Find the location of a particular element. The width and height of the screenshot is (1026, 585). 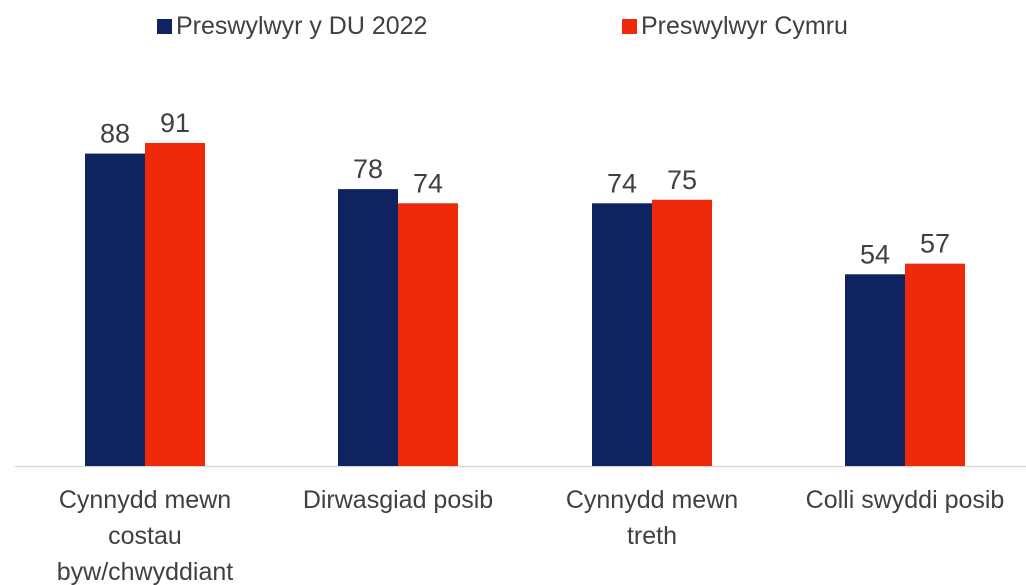

category-label-line: byw/chwyddiant is located at coordinates (145, 571).